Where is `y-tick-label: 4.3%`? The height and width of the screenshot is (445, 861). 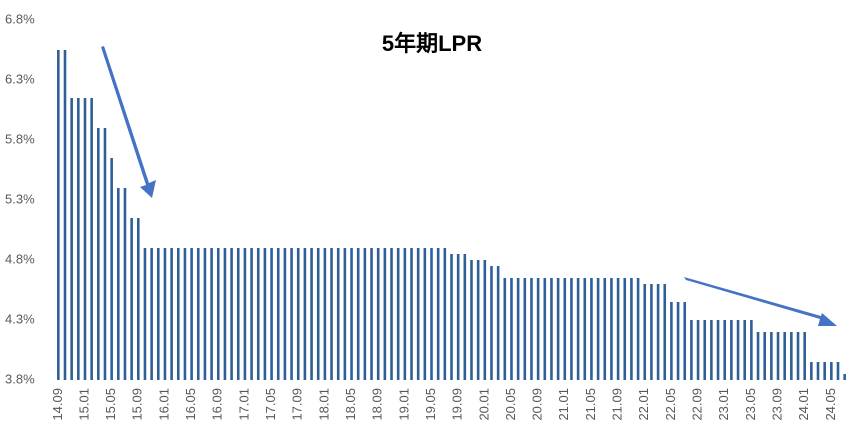 y-tick-label: 4.3% is located at coordinates (20, 318).